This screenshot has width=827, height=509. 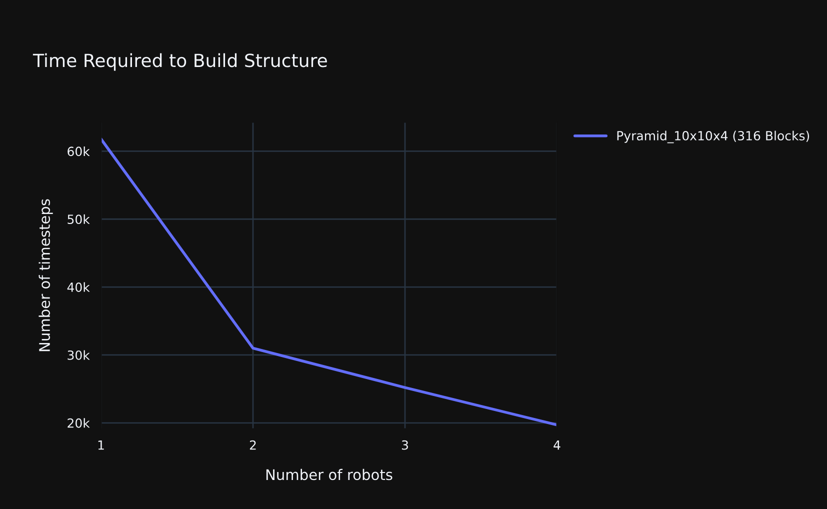 I want to click on y-tick-label: 30k, so click(x=79, y=355).